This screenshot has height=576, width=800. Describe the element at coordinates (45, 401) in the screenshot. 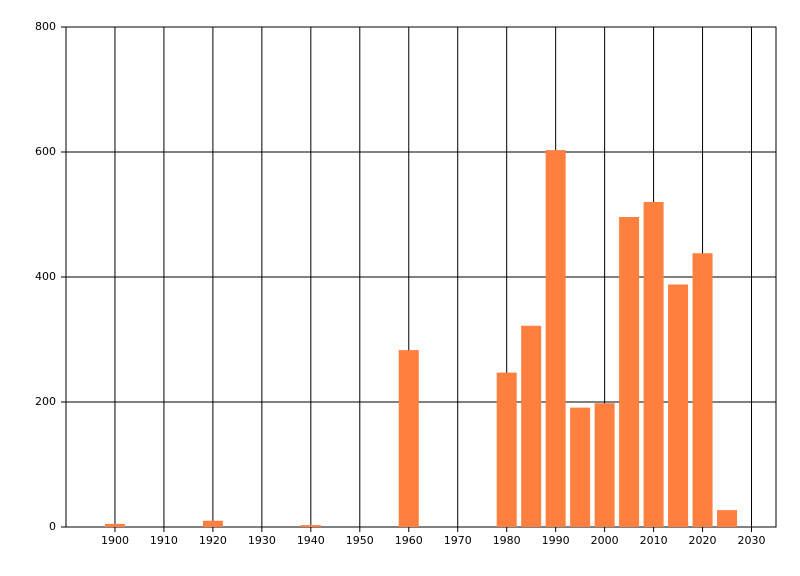

I see `y-tick-label: 200` at that location.